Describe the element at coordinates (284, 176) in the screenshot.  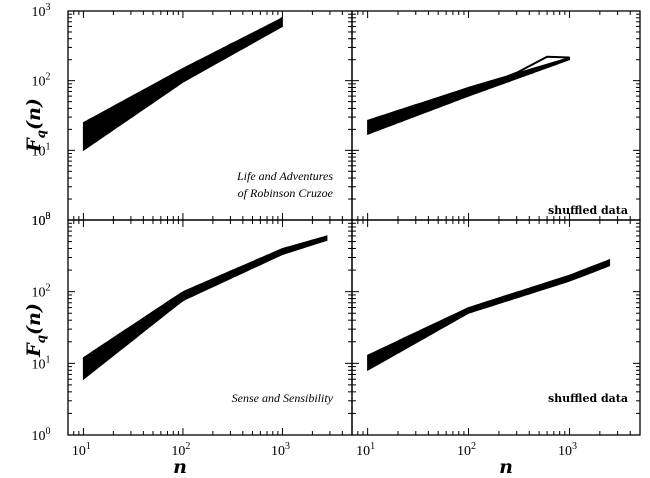
I see `annotation-robinson-line1: Life and Adventures` at that location.